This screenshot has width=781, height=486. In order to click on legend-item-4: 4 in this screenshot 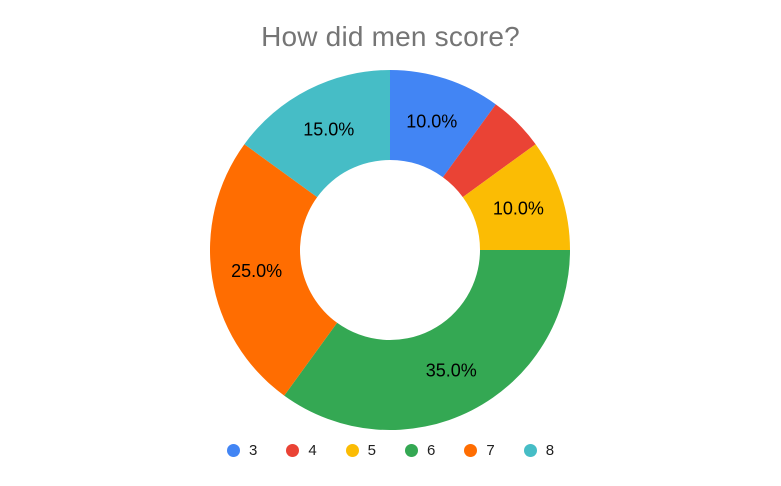, I will do `click(301, 450)`.